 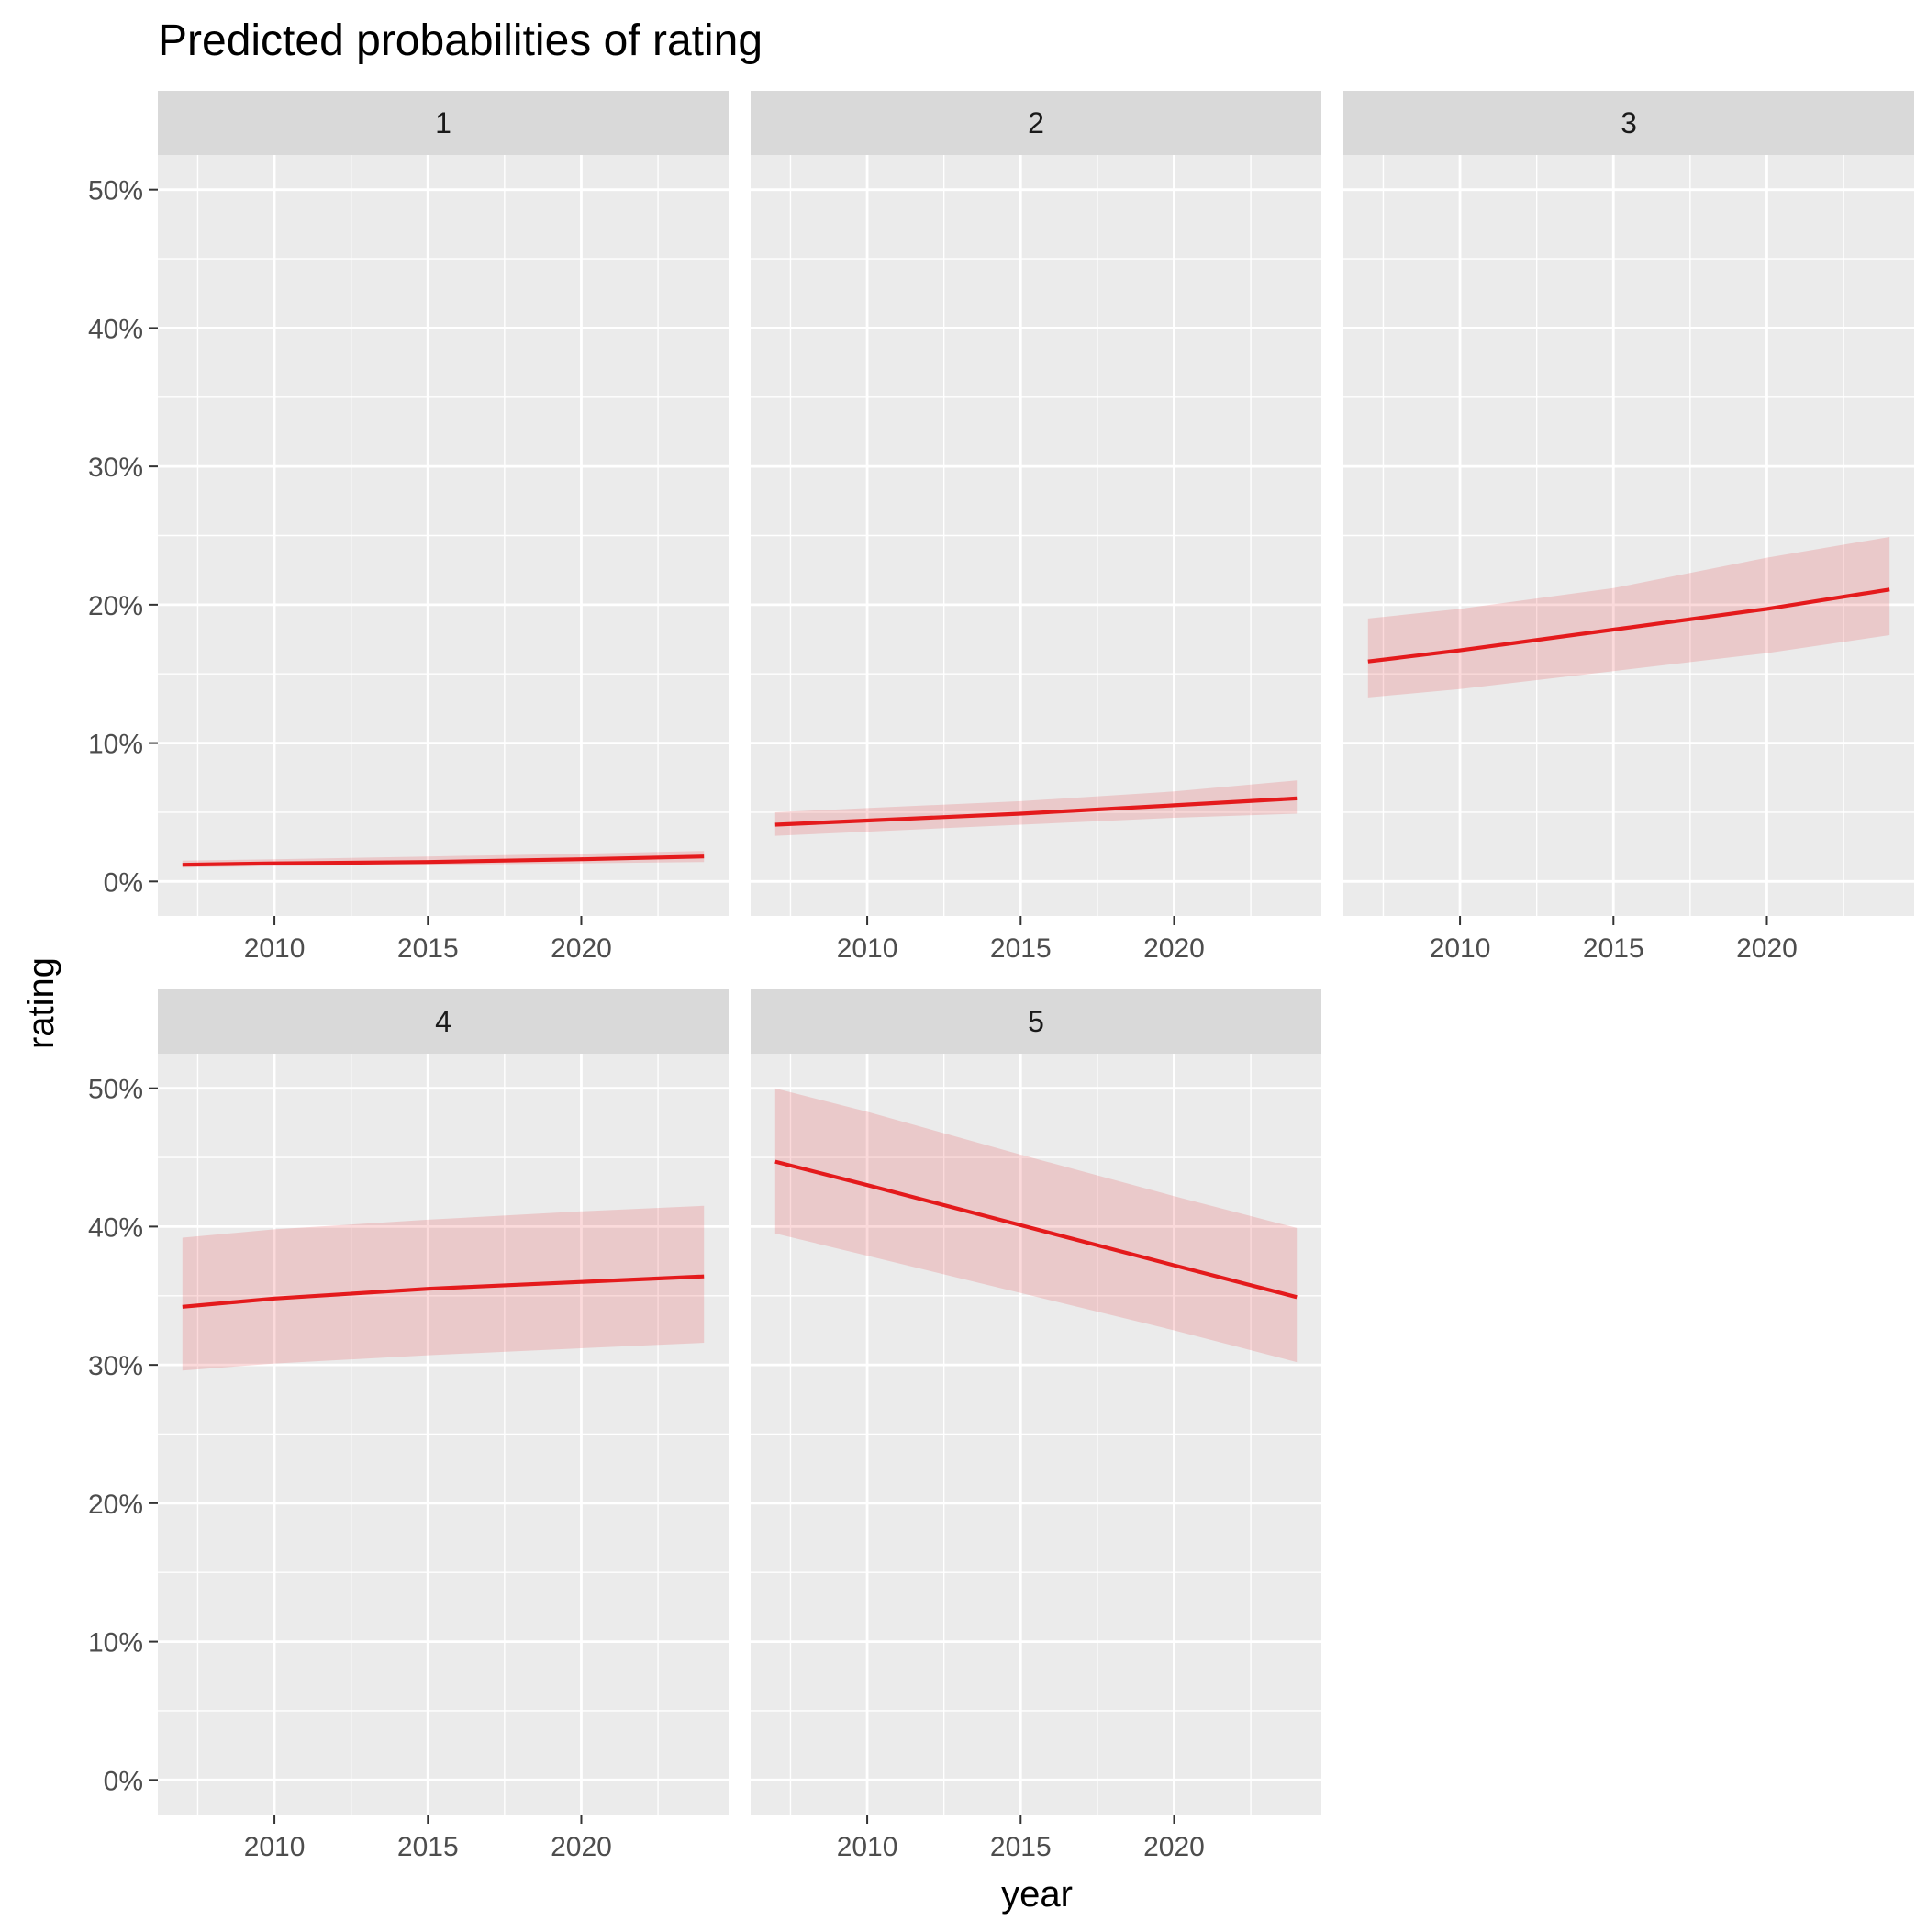 I want to click on chart-title: Predicted probabilities of rating, so click(x=460, y=41).